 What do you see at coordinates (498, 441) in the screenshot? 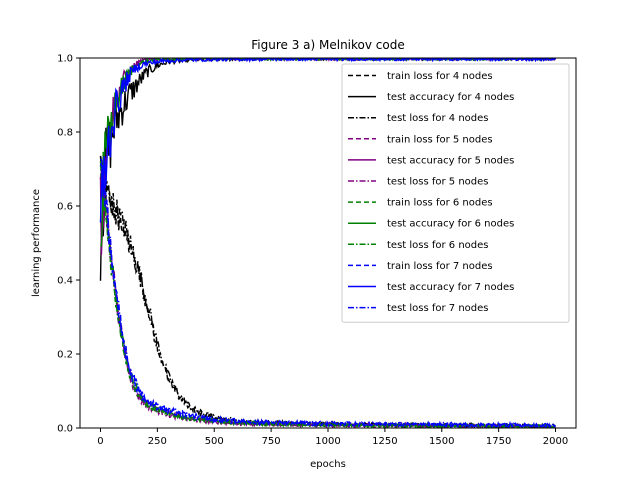
I see `x-tick-label: 1750` at bounding box center [498, 441].